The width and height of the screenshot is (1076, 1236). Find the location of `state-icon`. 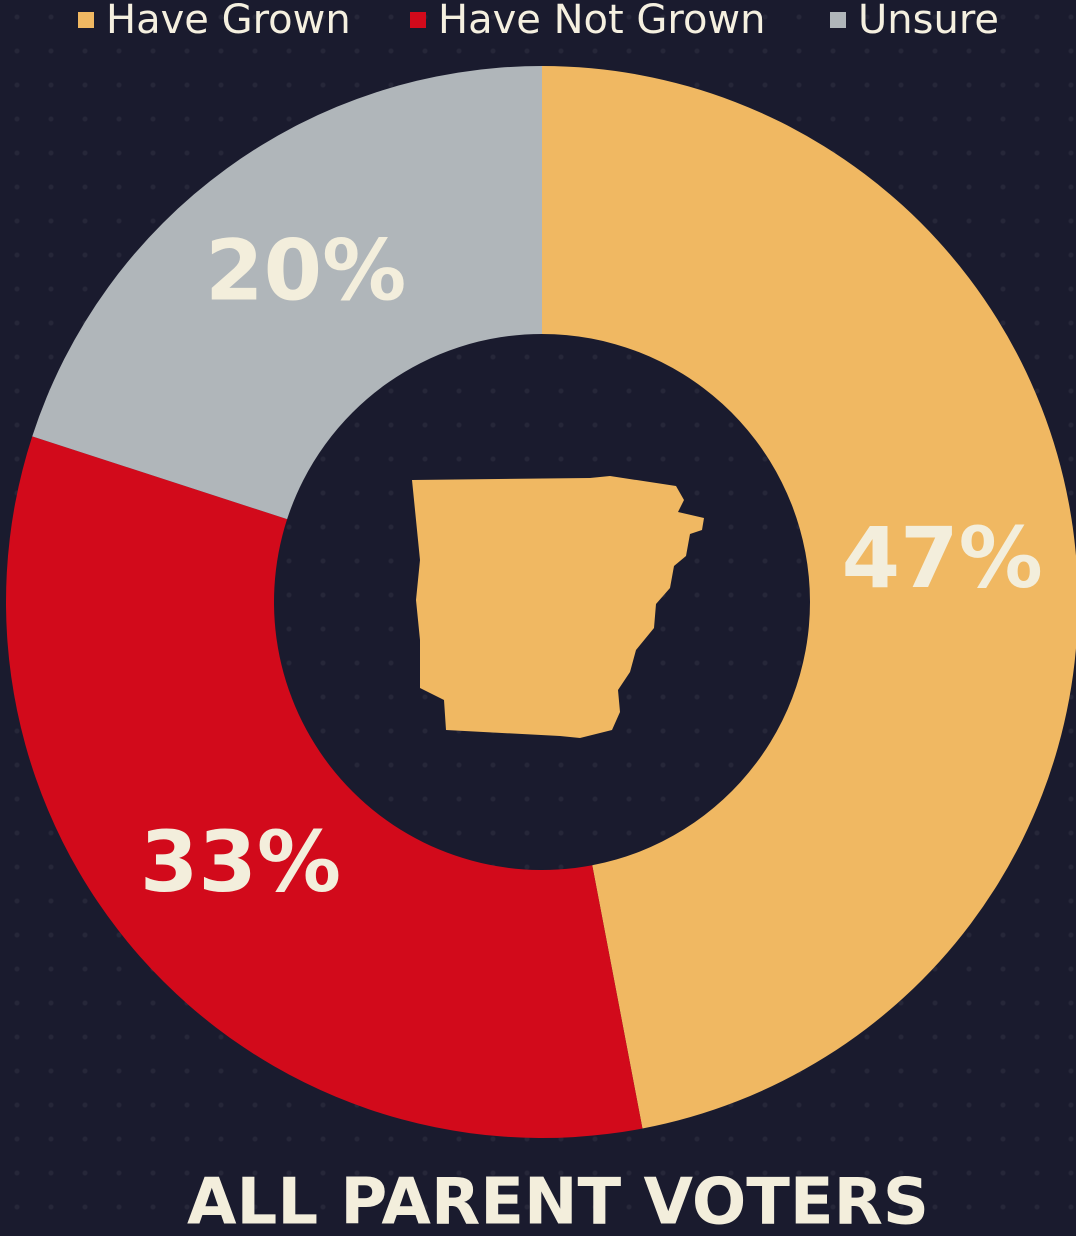

state-icon is located at coordinates (558, 607).